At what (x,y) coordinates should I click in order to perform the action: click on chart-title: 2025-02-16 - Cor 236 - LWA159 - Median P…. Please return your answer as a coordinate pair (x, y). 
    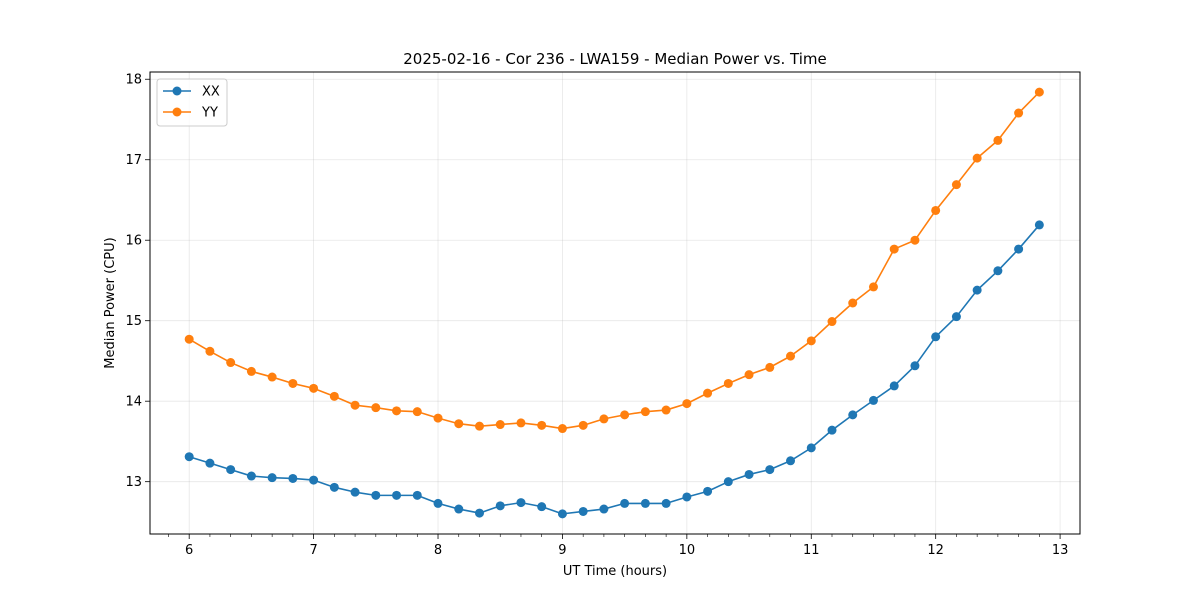
    Looking at the image, I should click on (615, 59).